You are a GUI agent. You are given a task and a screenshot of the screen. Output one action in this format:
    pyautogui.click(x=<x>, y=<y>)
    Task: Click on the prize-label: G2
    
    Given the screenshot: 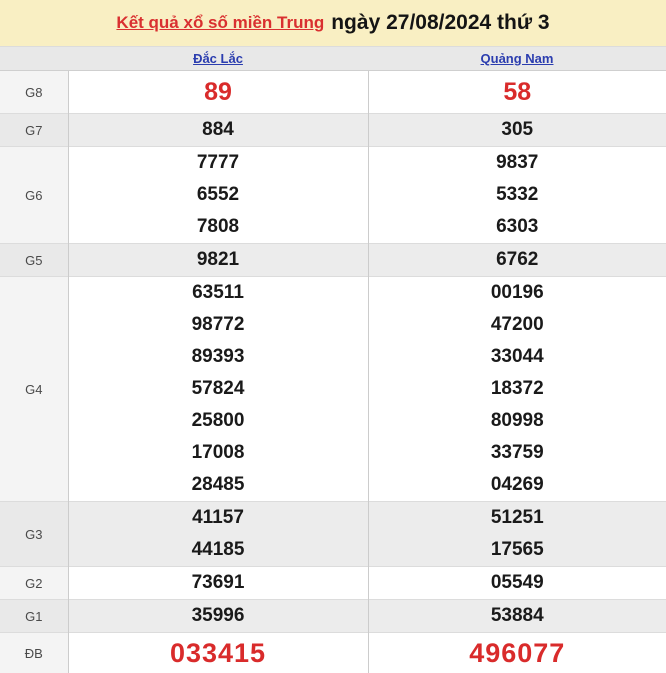 What is the action you would take?
    pyautogui.click(x=34, y=583)
    